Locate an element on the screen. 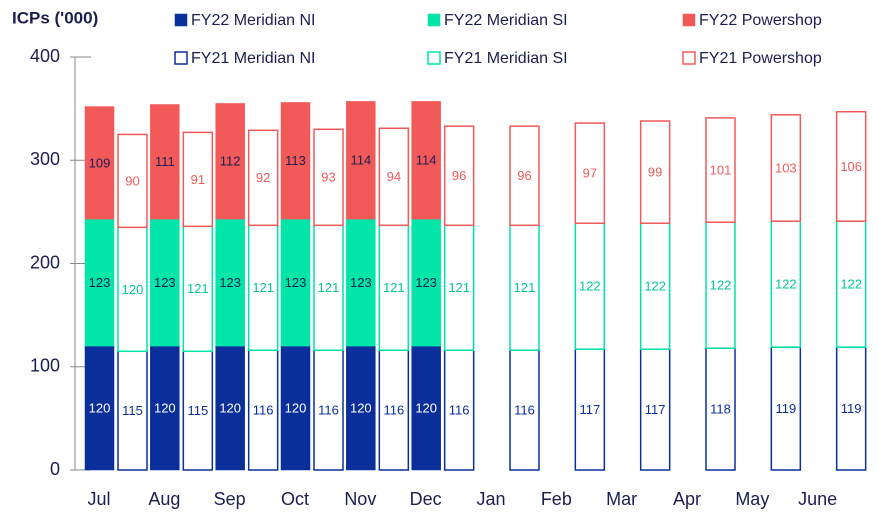 This screenshot has width=879, height=525. value-label: 99 is located at coordinates (655, 172).